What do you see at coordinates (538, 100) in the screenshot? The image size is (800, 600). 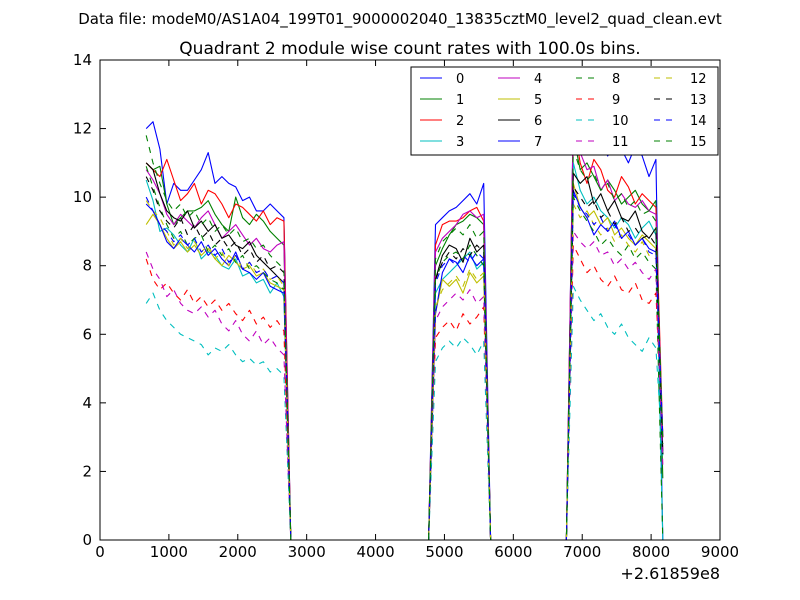 I see `legend-label-5: 5` at bounding box center [538, 100].